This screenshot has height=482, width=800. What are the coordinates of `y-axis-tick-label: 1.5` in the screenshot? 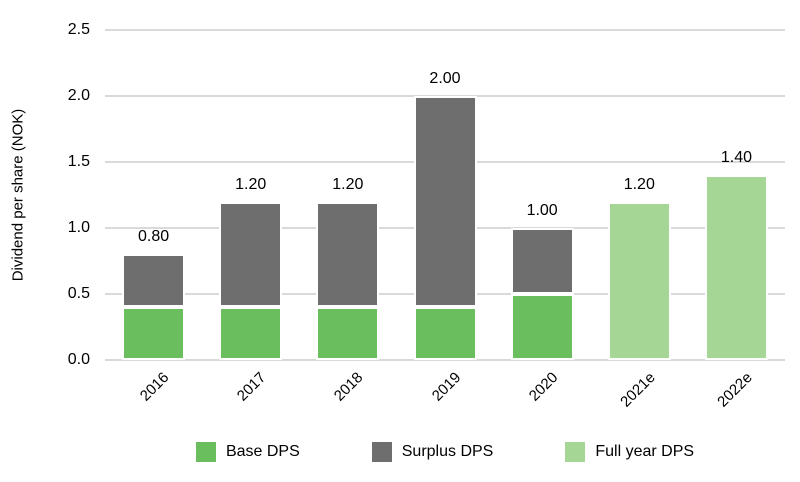 It's located at (78, 161).